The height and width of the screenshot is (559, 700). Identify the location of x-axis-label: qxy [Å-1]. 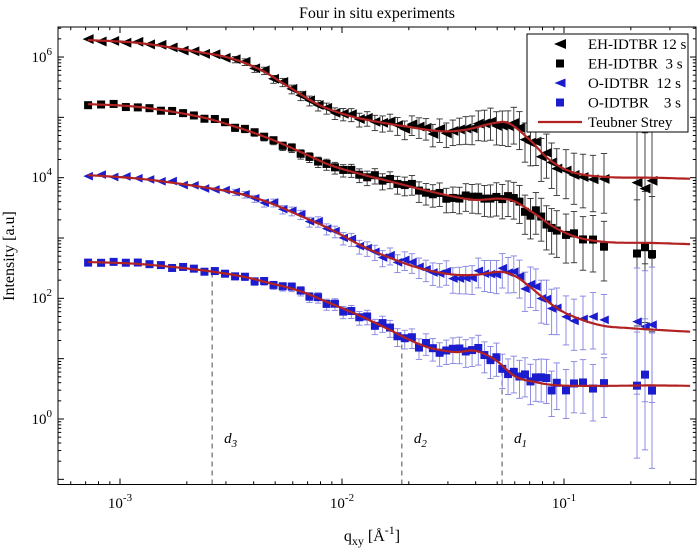
(372, 535).